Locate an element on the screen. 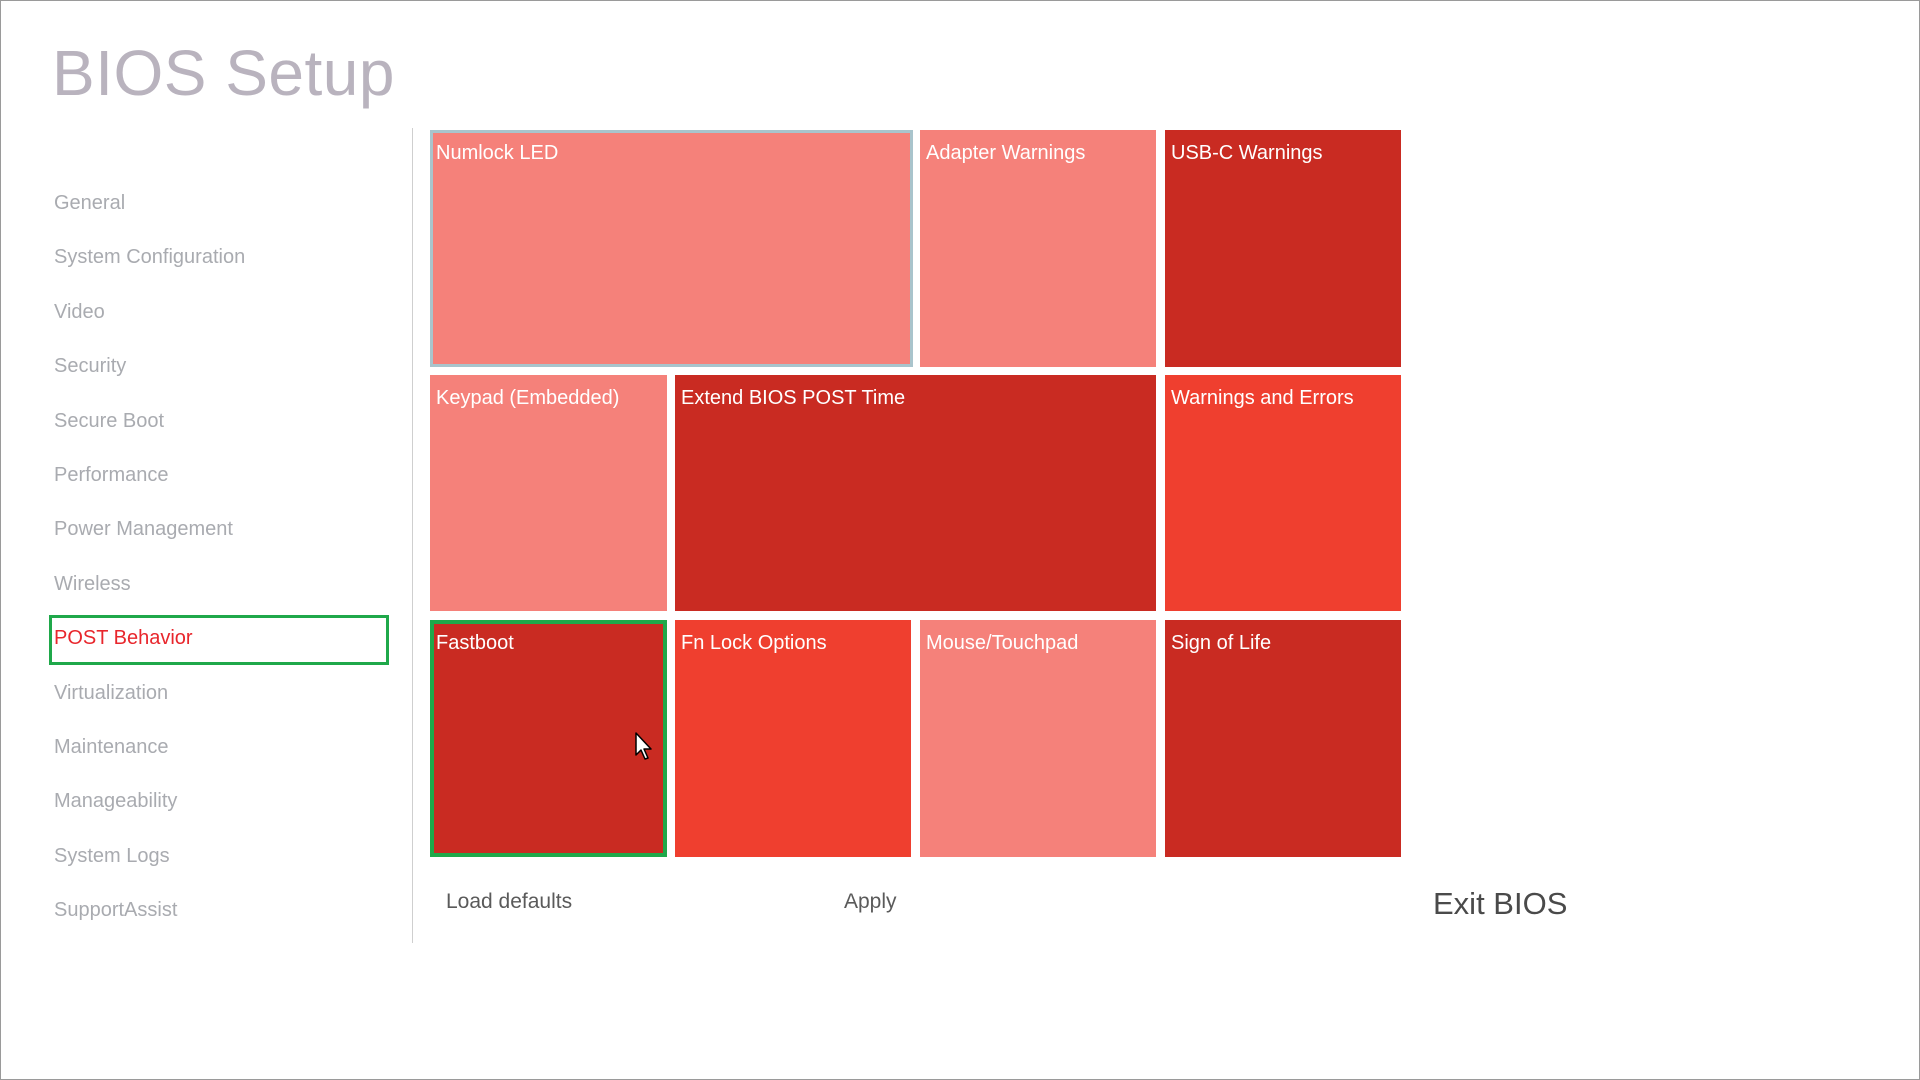 Image resolution: width=1920 pixels, height=1080 pixels. tile-label: Fastboot is located at coordinates (475, 643).